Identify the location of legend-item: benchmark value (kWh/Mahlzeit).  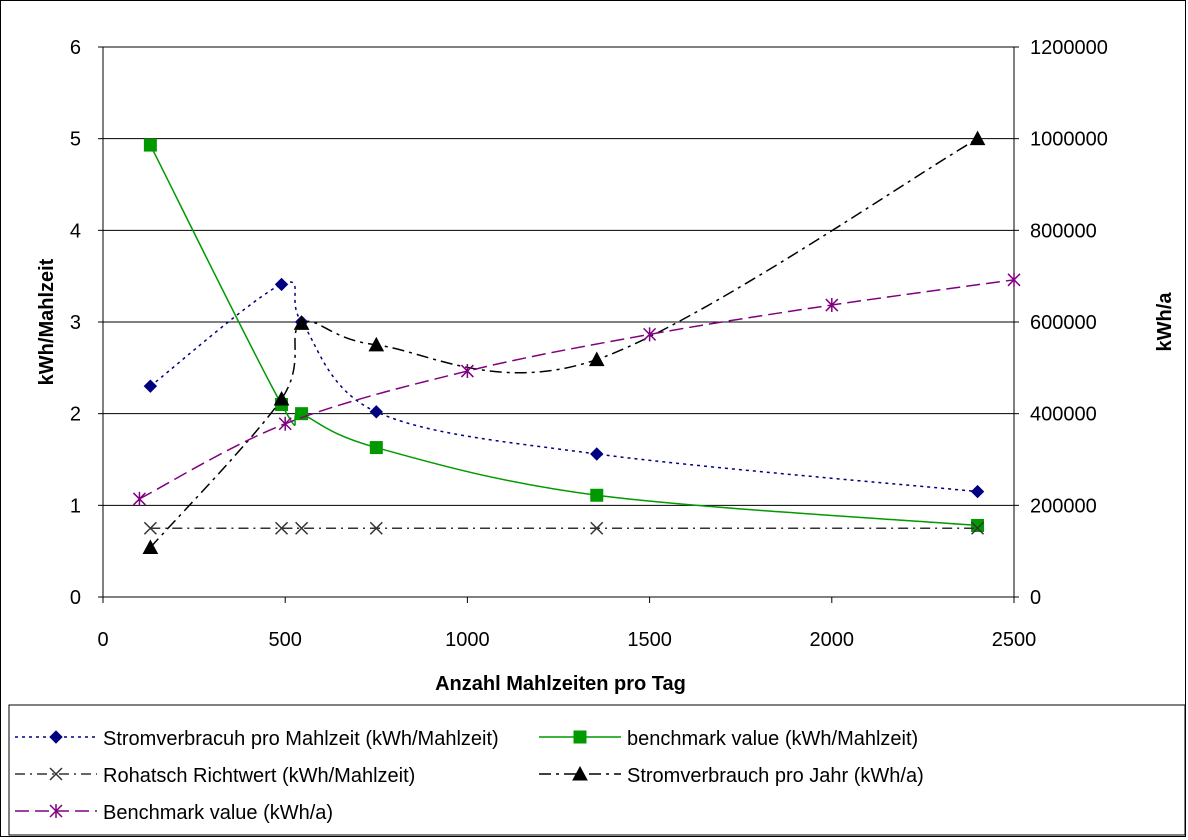
(728, 739).